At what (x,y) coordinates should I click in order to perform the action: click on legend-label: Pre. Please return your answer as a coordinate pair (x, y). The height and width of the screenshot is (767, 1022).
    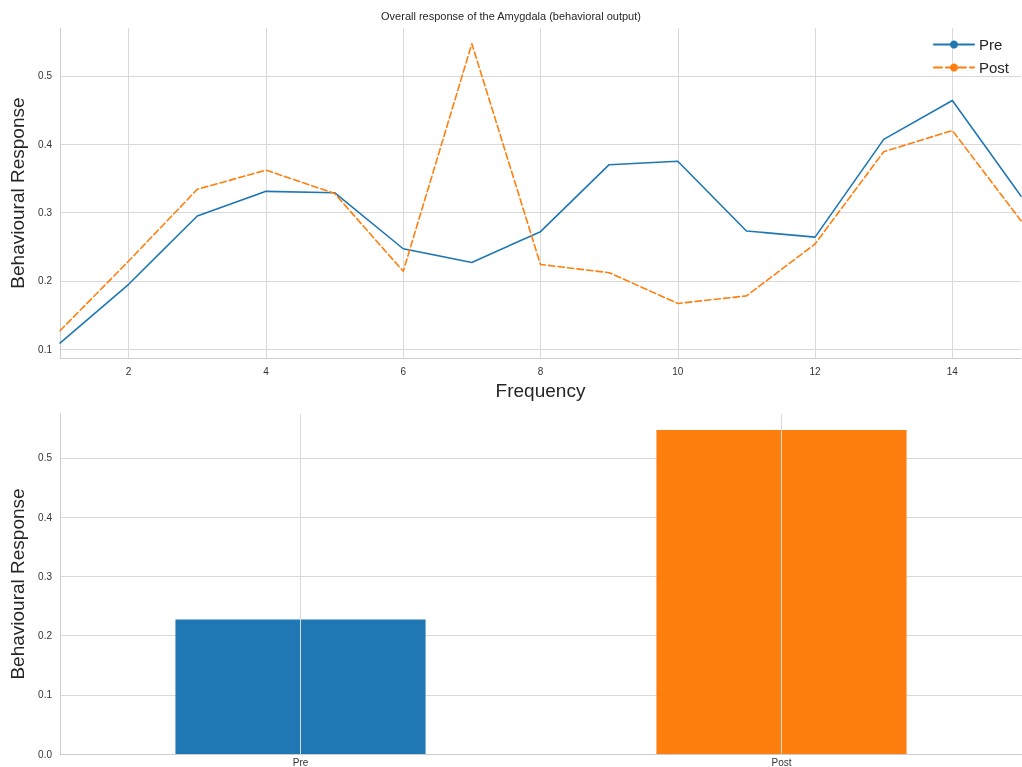
    Looking at the image, I should click on (990, 44).